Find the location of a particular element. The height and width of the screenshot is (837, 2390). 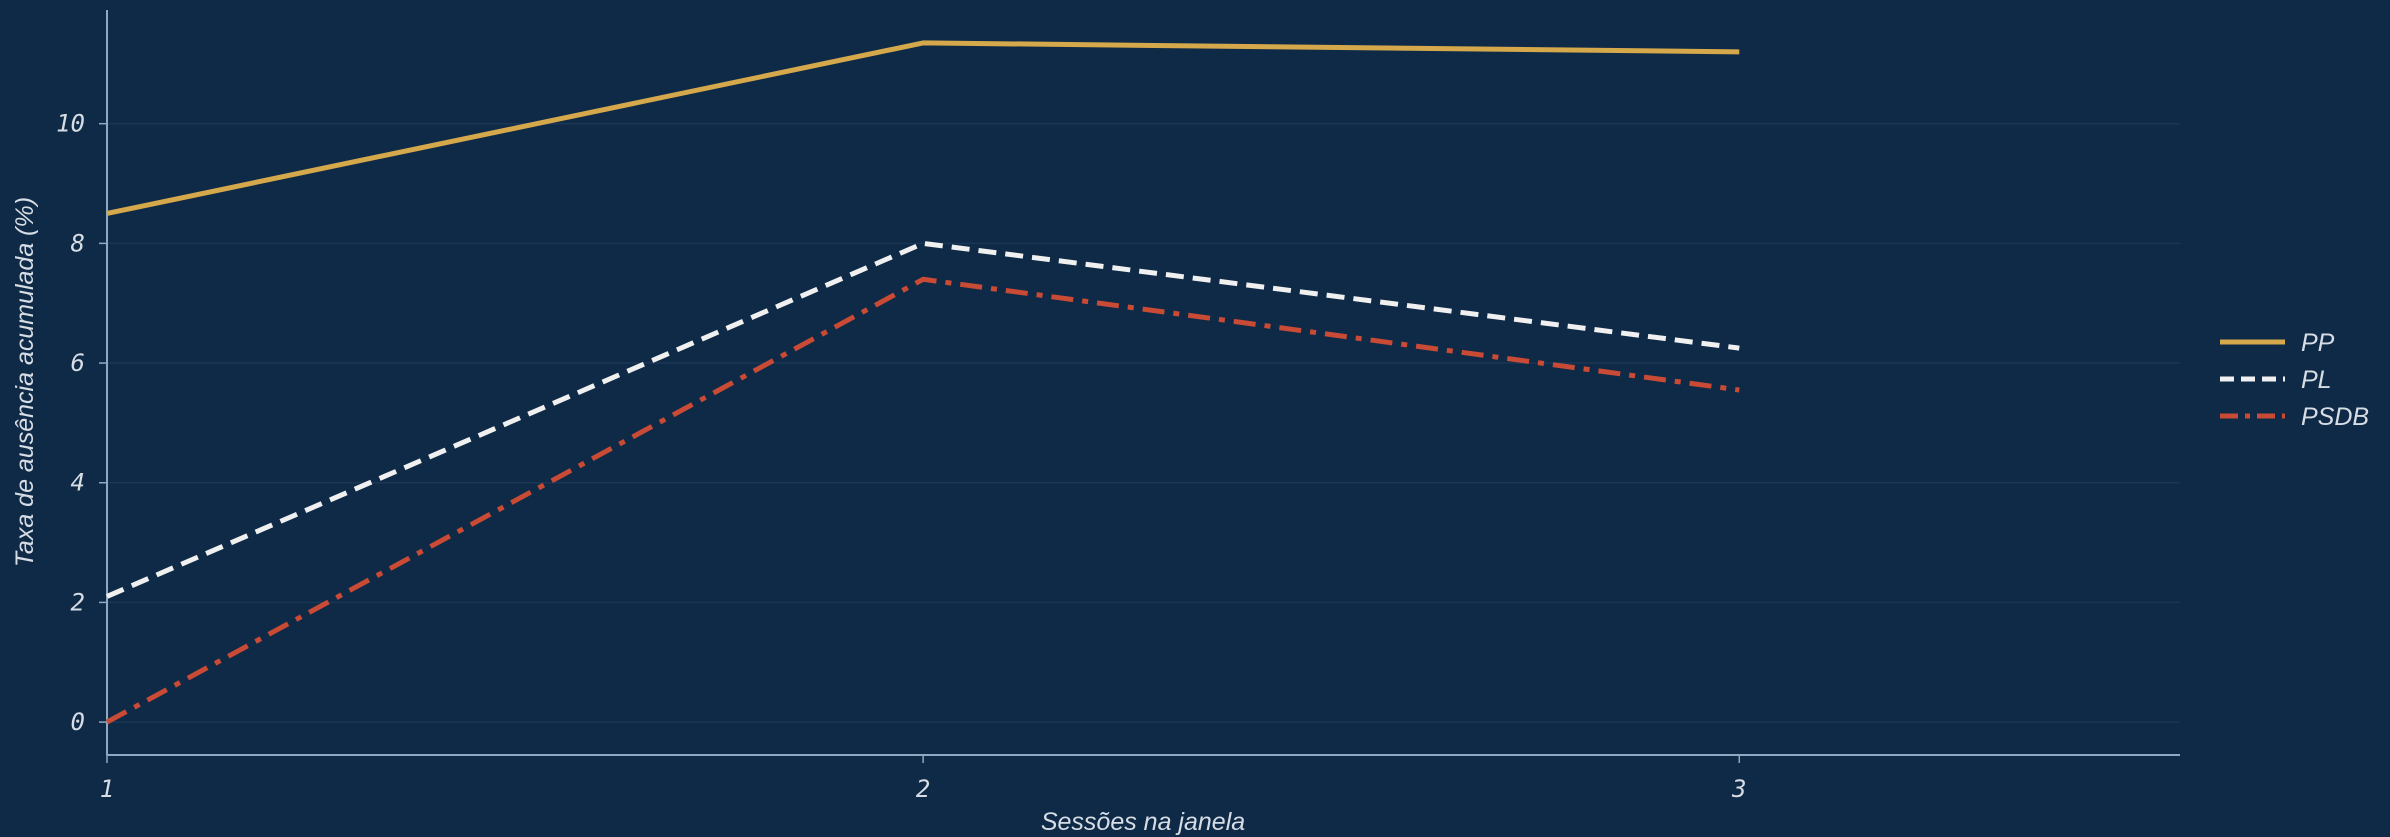

y-tick-label: 8 is located at coordinates (78, 243).